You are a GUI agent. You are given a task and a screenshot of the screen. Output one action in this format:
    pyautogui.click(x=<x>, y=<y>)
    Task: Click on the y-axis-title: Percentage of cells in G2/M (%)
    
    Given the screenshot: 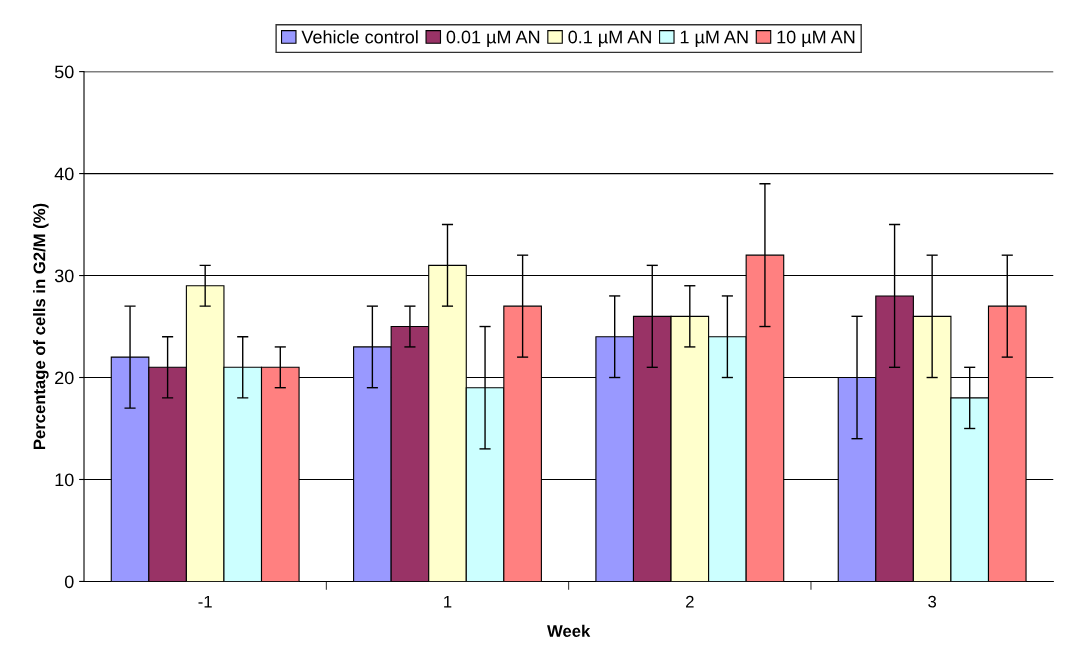 What is the action you would take?
    pyautogui.click(x=41, y=326)
    